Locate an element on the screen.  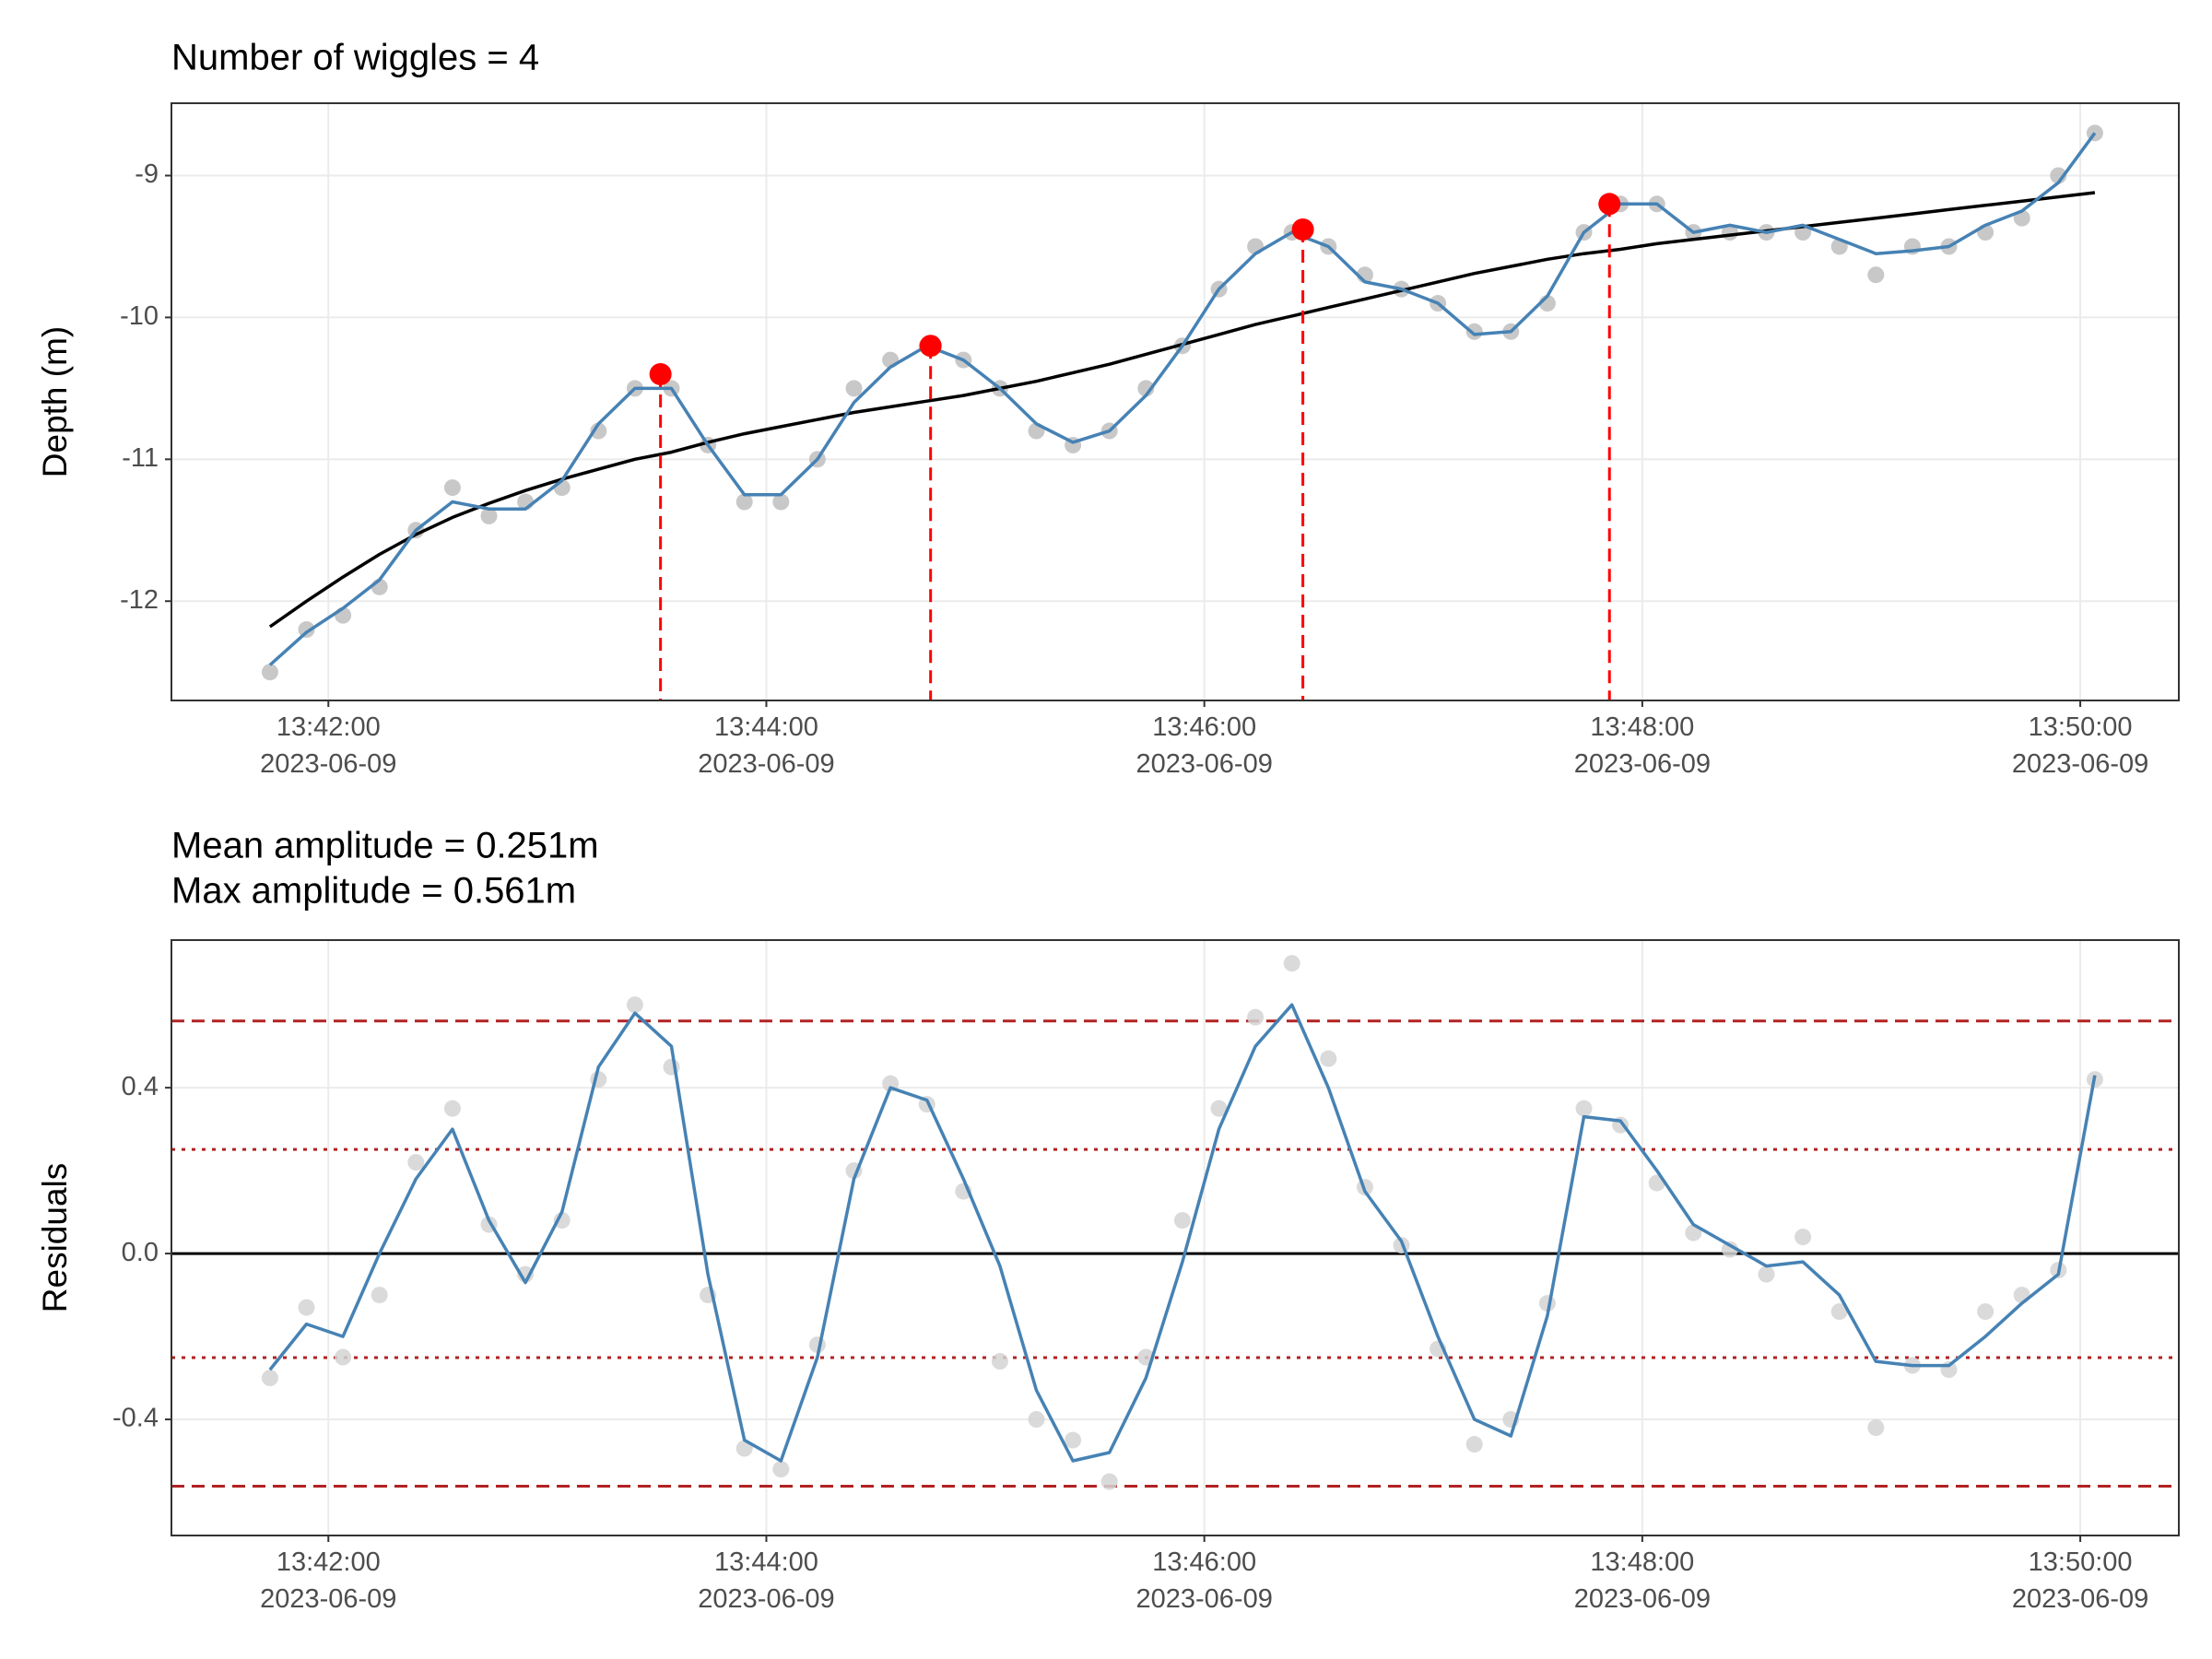
y-axis-title: Depth (m) is located at coordinates (55, 401).